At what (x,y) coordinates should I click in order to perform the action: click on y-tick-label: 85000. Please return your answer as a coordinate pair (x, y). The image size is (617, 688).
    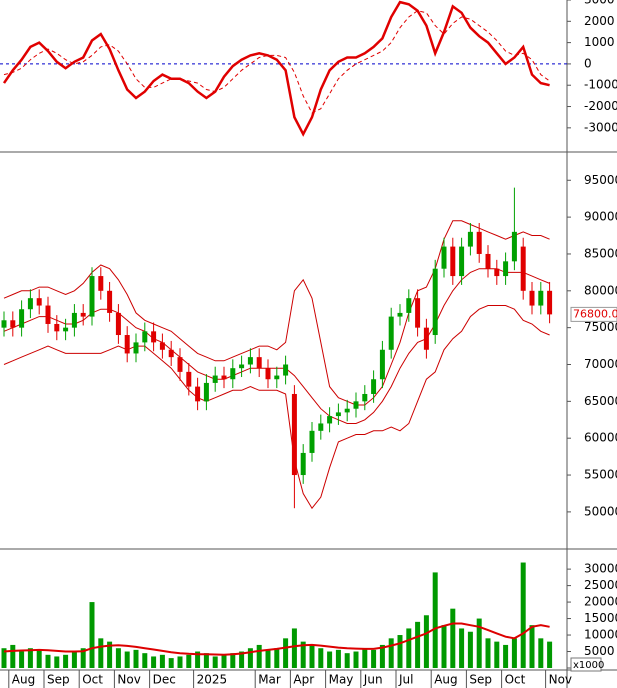
    Looking at the image, I should click on (600, 253).